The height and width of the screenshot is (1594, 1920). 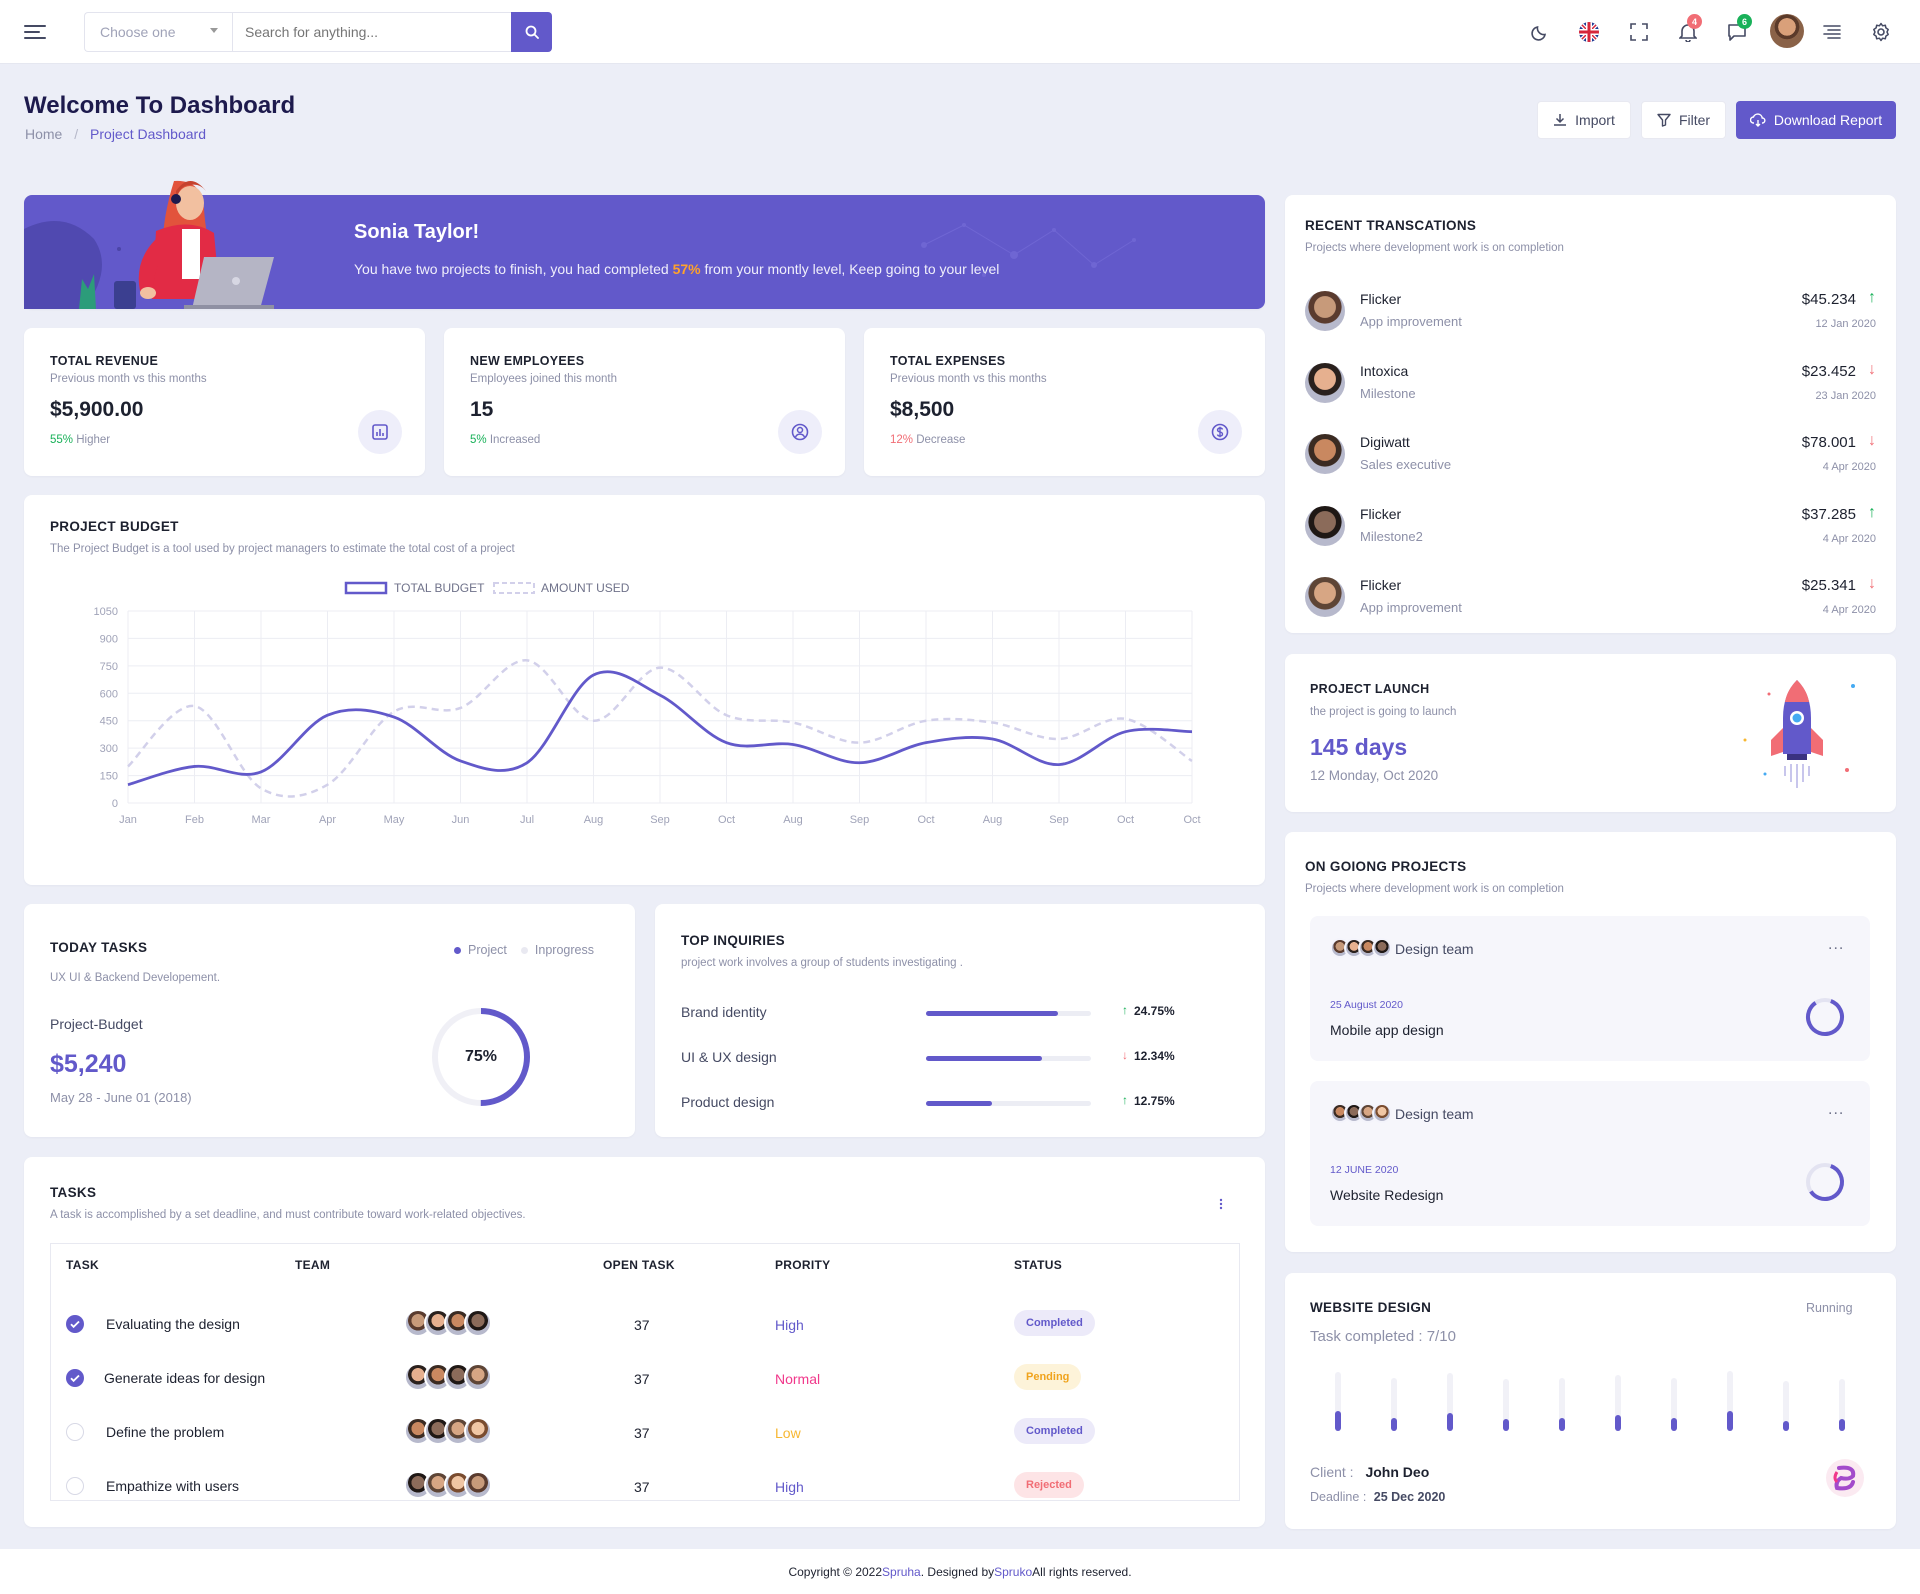 I want to click on stat-value: $5,900.00, so click(x=97, y=409).